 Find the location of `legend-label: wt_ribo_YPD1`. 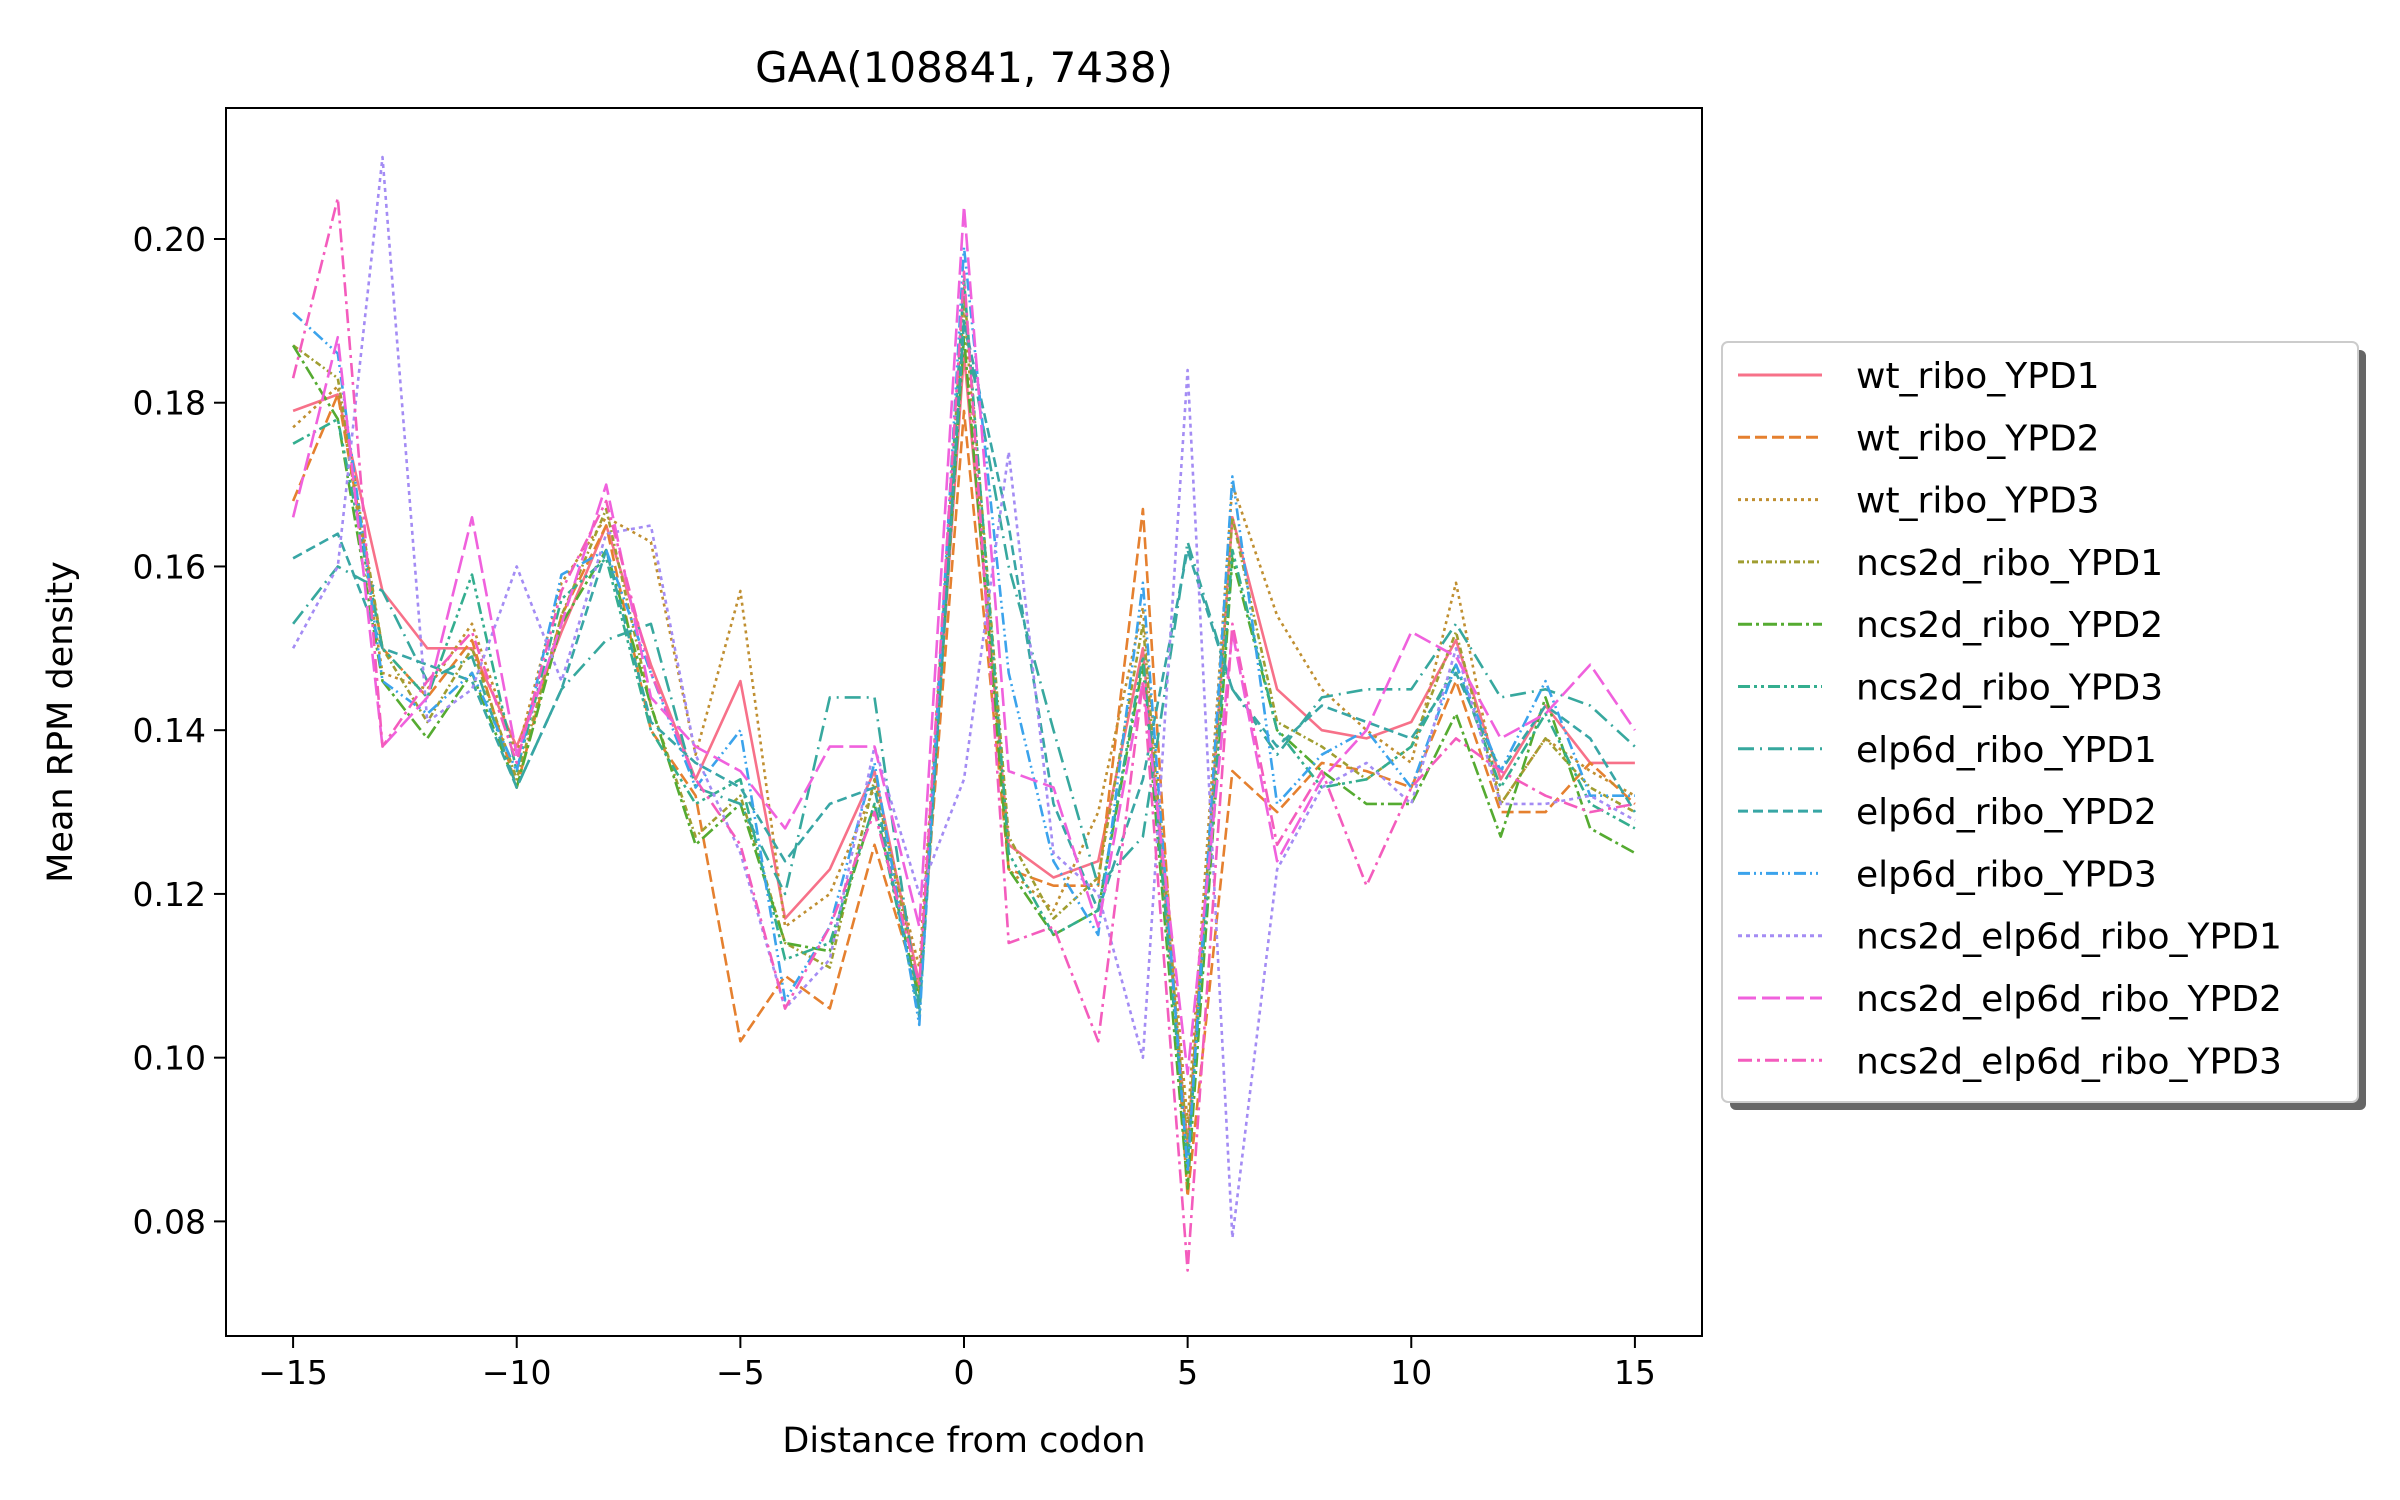

legend-label: wt_ribo_YPD1 is located at coordinates (1978, 376).